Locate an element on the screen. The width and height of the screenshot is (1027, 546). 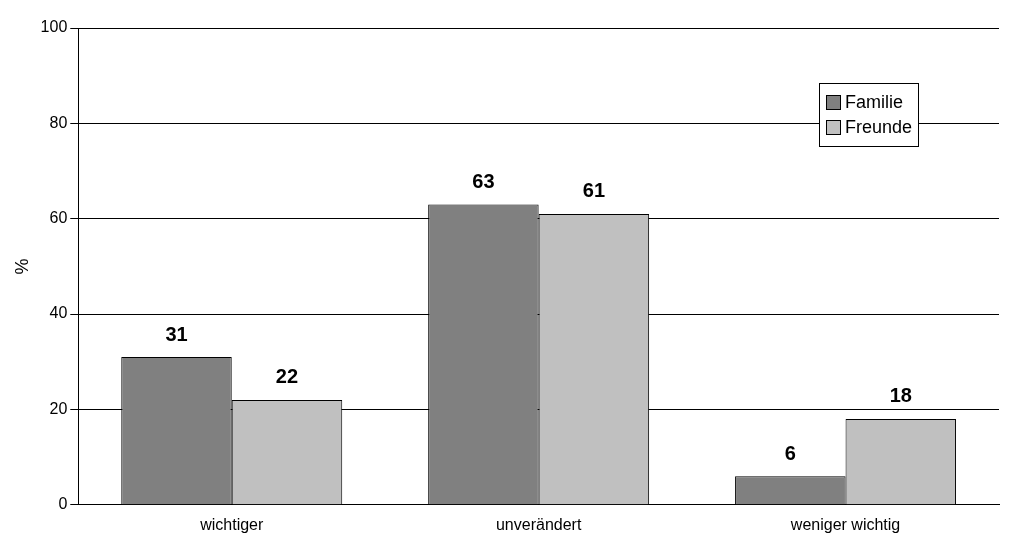
y-tick-label: 0 is located at coordinates (63, 504).